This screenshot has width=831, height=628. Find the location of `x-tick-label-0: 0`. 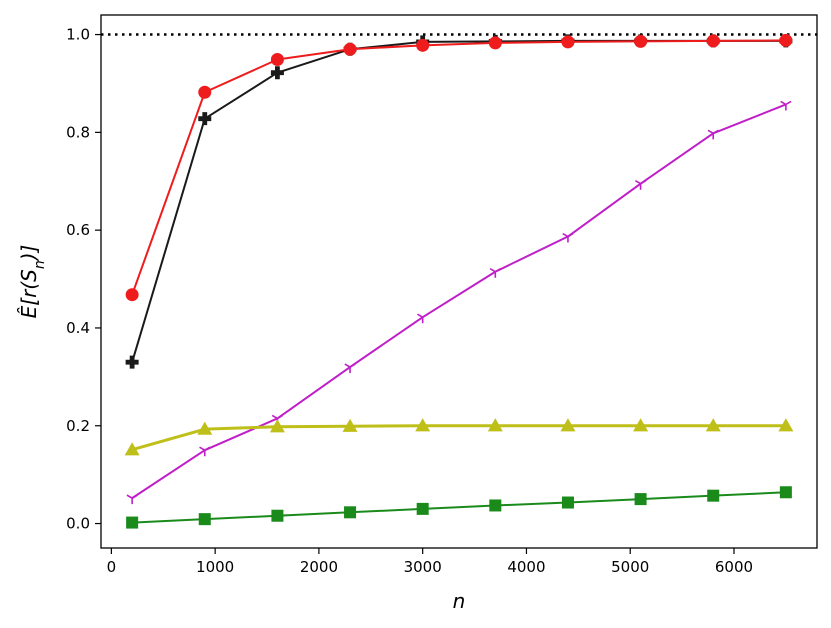

x-tick-label-0: 0 is located at coordinates (112, 567).